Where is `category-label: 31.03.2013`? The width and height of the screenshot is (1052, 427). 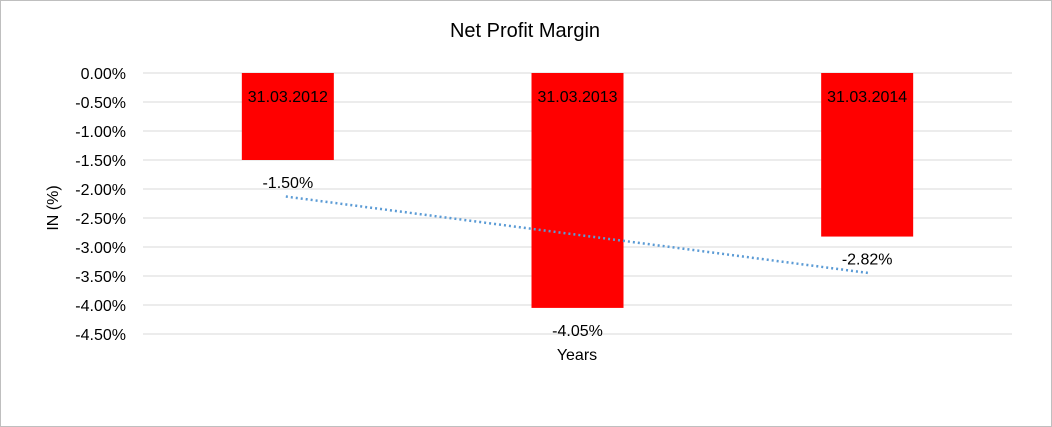
category-label: 31.03.2013 is located at coordinates (577, 97).